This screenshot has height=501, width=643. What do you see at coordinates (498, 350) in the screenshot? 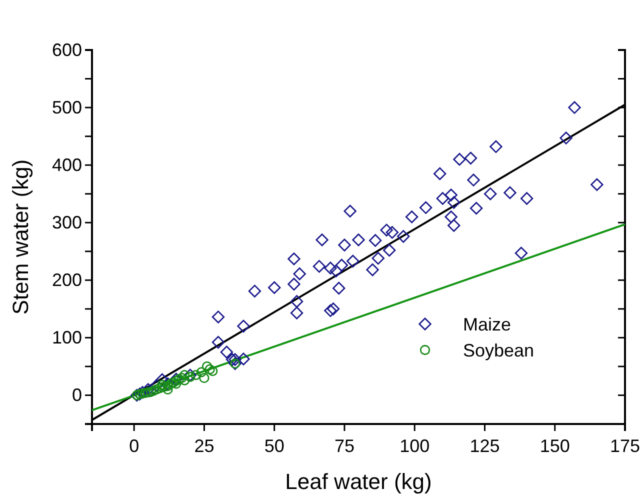
I see `legend-label: Soybean` at bounding box center [498, 350].